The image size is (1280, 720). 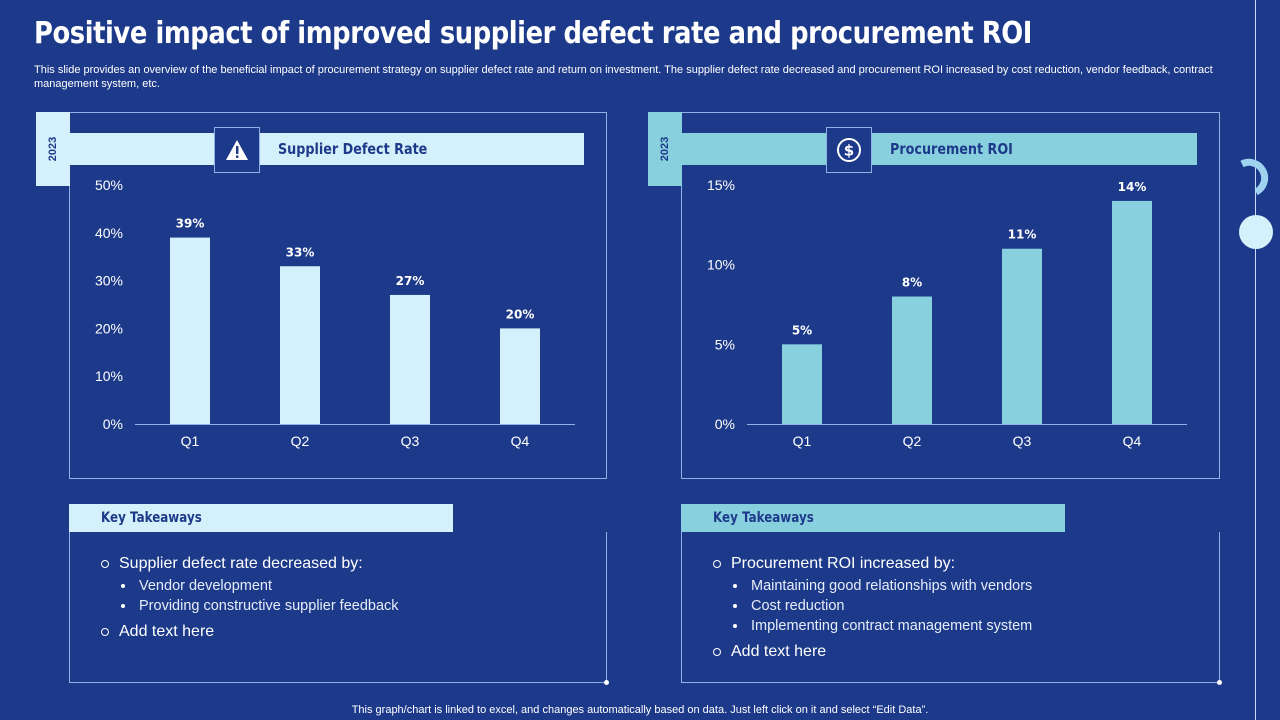 What do you see at coordinates (520, 376) in the screenshot?
I see `defect-bar-q4` at bounding box center [520, 376].